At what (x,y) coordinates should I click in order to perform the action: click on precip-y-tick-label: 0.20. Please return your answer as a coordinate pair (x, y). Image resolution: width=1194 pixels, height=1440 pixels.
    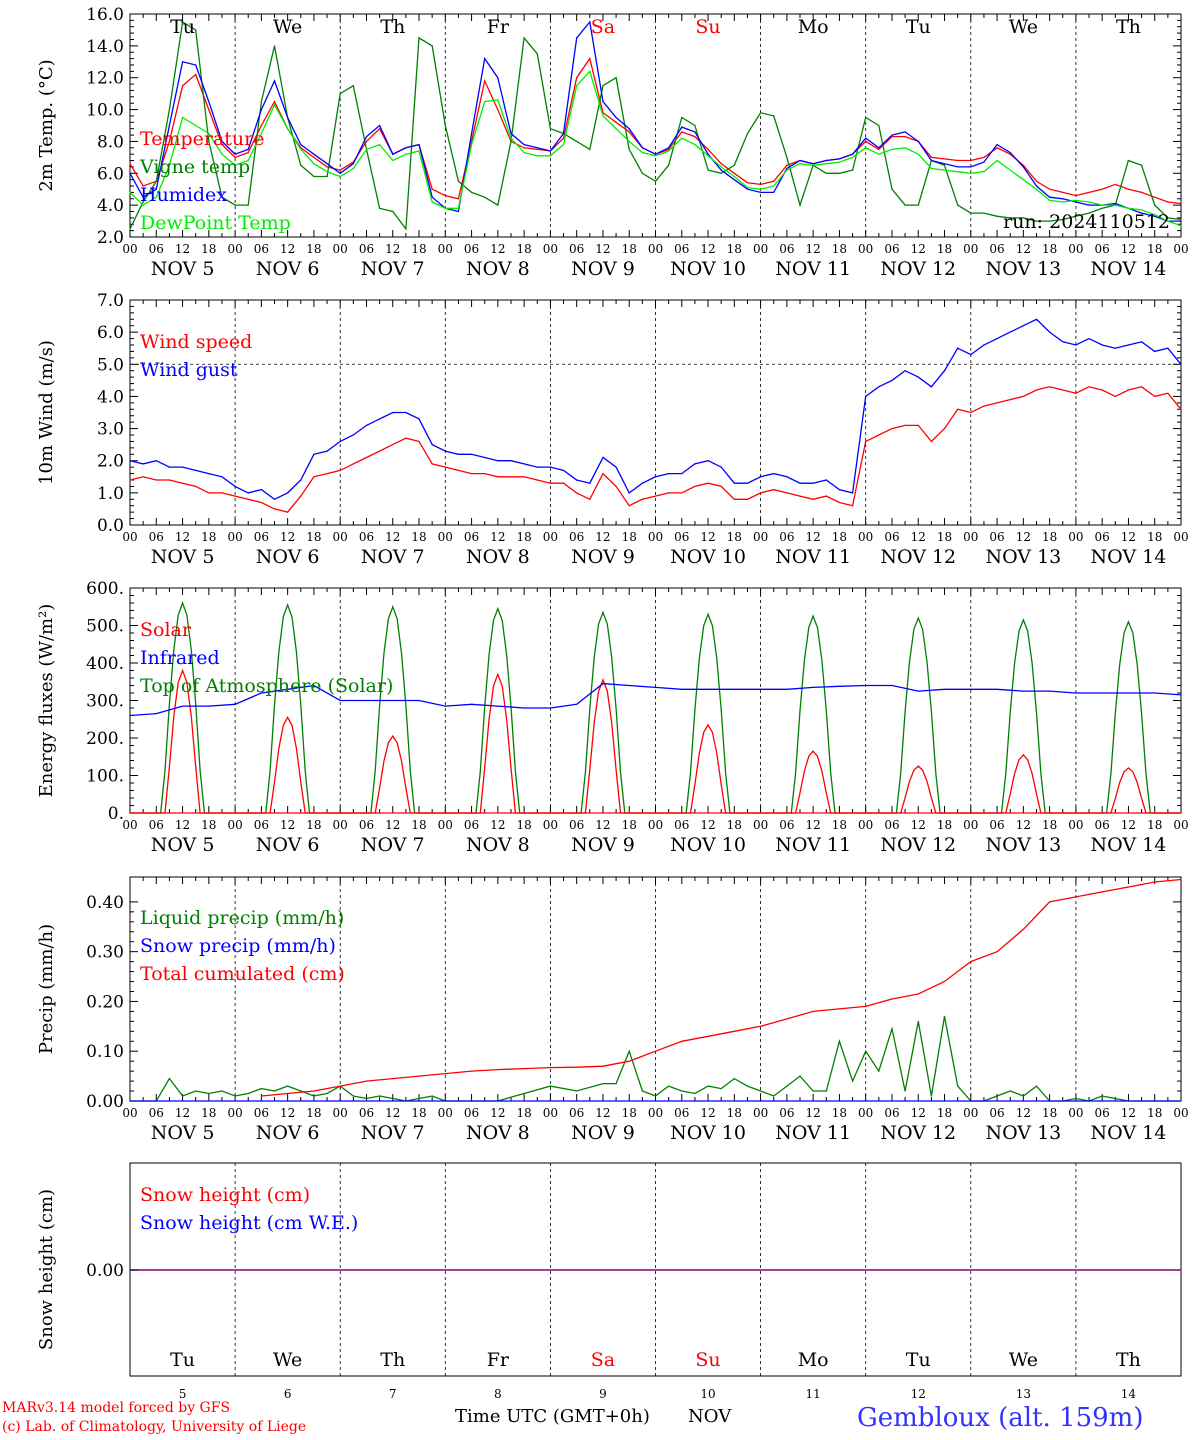
    Looking at the image, I should click on (105, 1002).